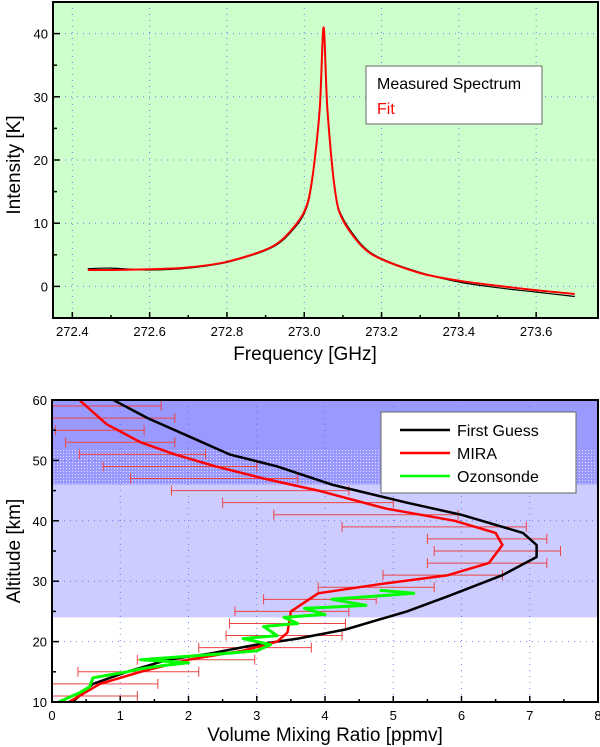 This screenshot has width=600, height=747. I want to click on y-tick-label: 0, so click(44, 286).